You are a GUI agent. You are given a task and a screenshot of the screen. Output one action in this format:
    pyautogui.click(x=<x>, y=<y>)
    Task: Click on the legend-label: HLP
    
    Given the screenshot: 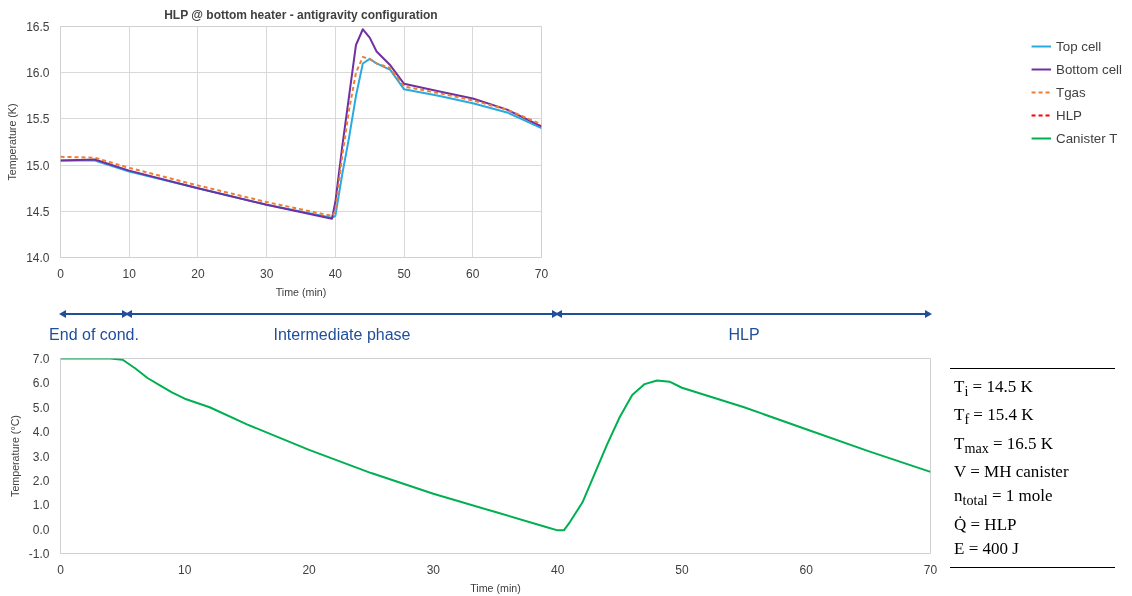 What is the action you would take?
    pyautogui.click(x=1069, y=115)
    